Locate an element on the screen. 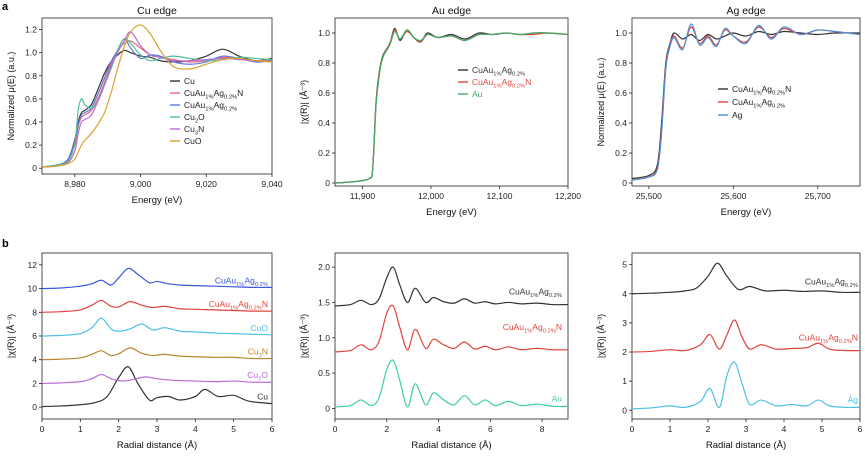 This screenshot has width=865, height=461. x-tick-label: 12,000 is located at coordinates (431, 196).